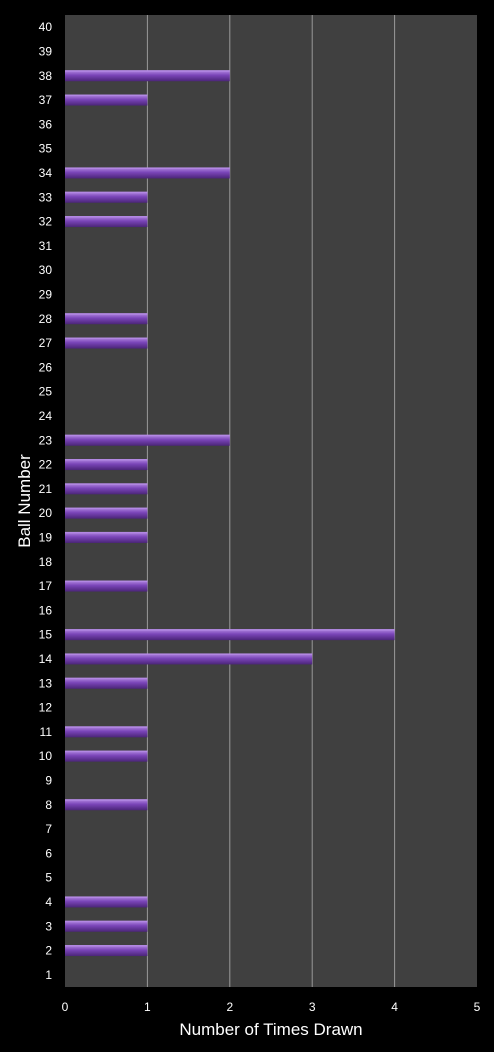 The image size is (494, 1052). I want to click on y-tick-label: 19, so click(46, 537).